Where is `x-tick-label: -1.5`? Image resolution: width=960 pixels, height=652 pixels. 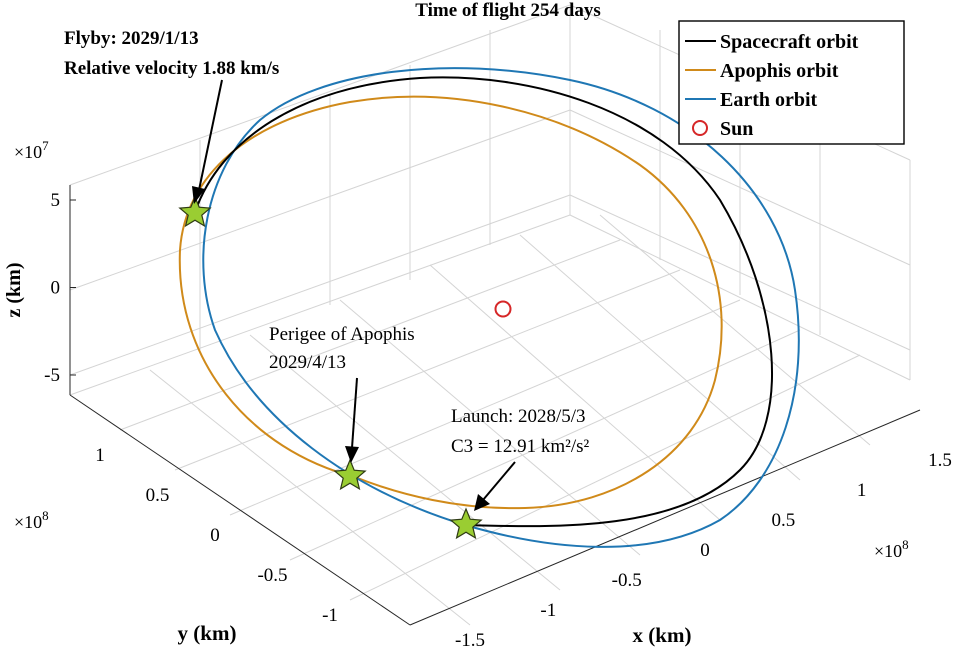
x-tick-label: -1.5 is located at coordinates (470, 640).